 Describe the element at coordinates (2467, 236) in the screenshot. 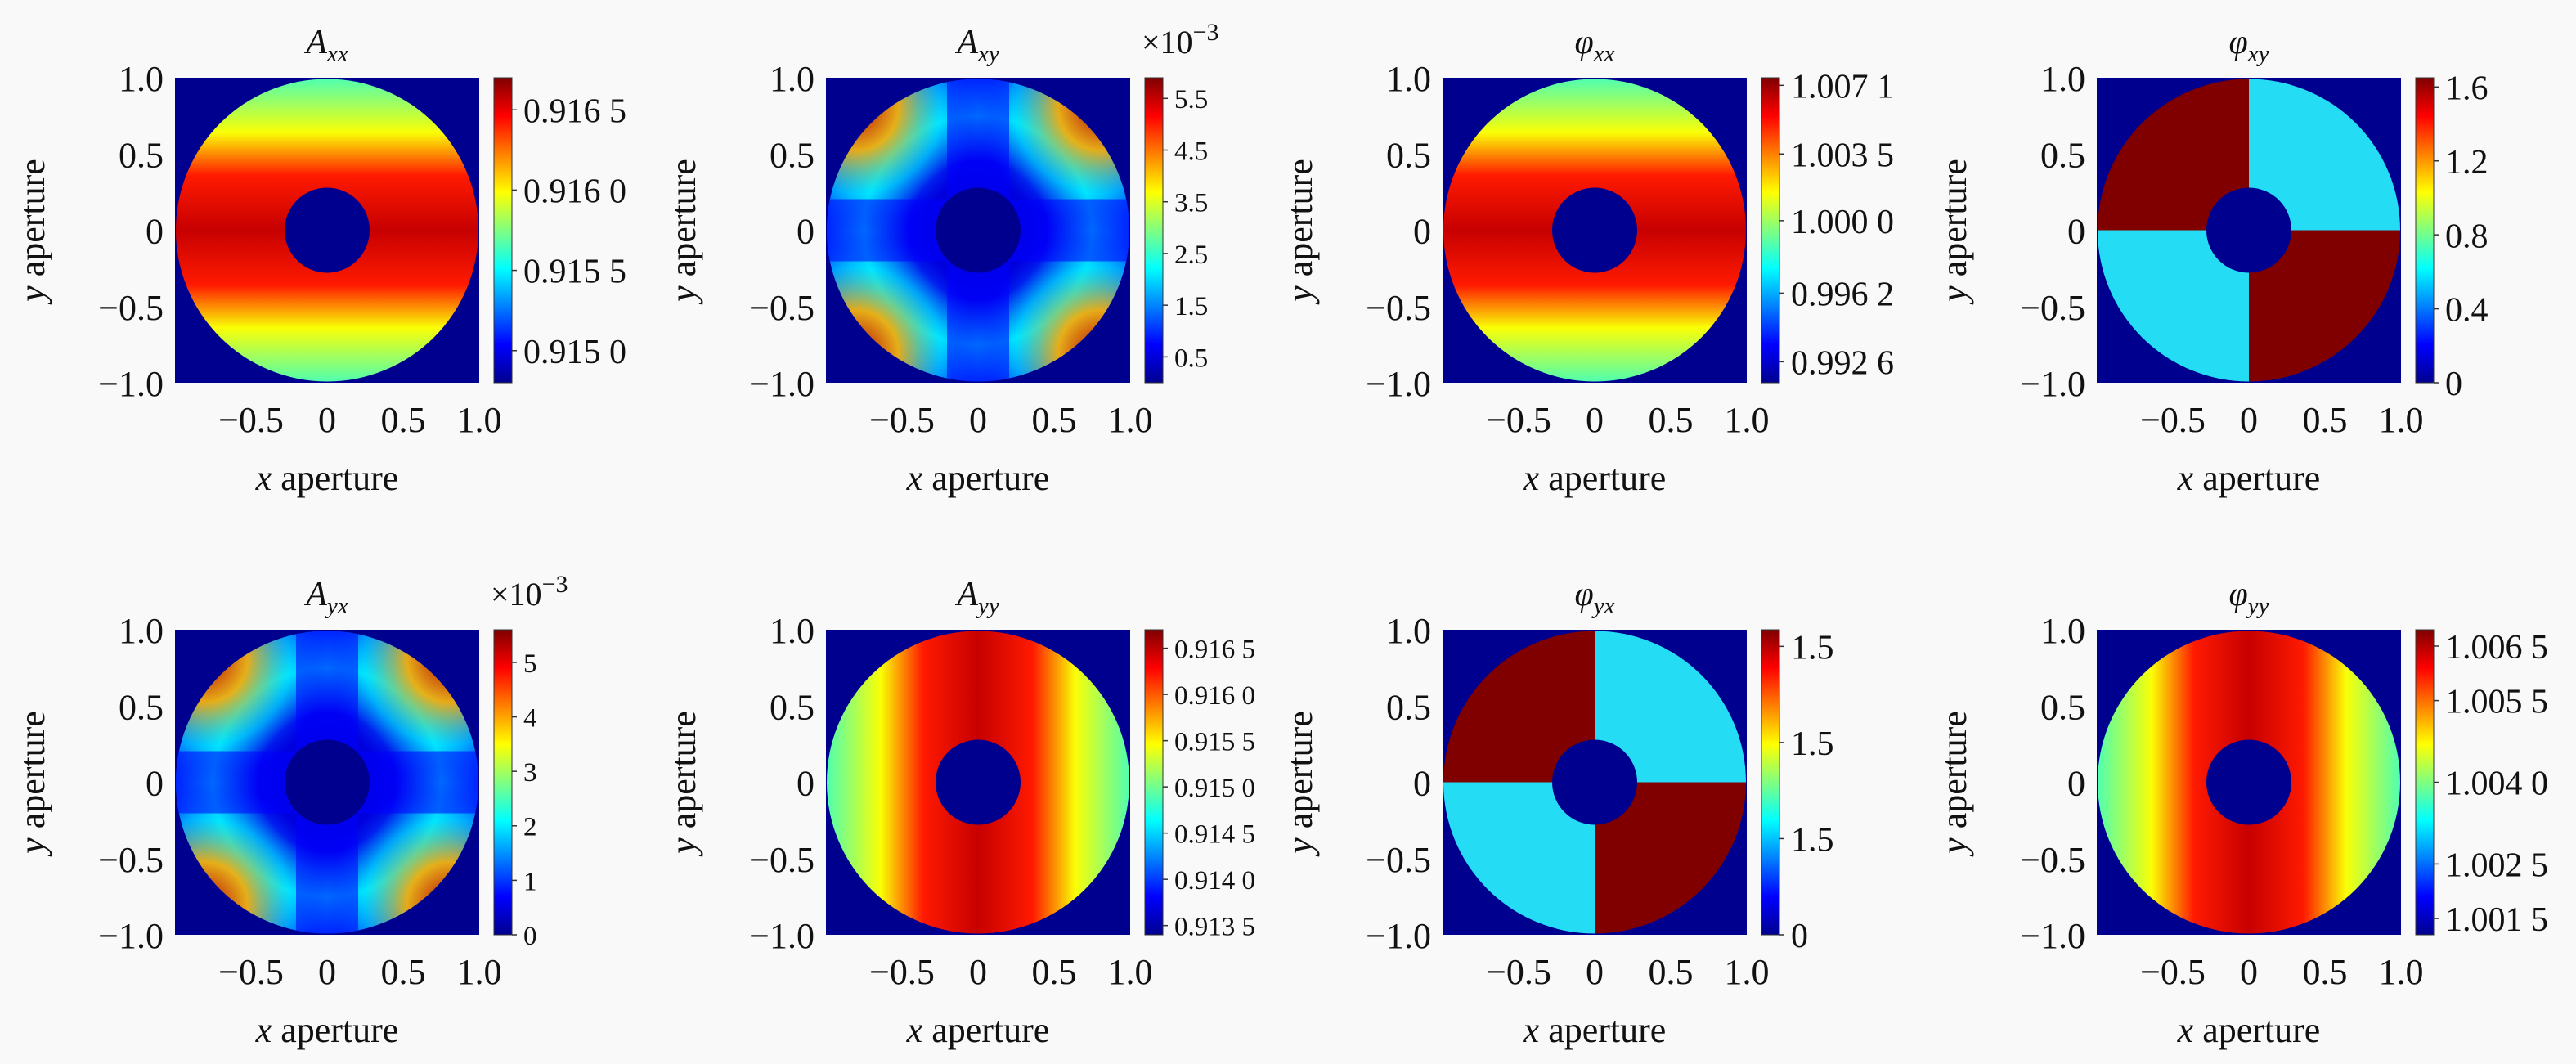

I see `colorbar-tick-label: 0.8` at that location.